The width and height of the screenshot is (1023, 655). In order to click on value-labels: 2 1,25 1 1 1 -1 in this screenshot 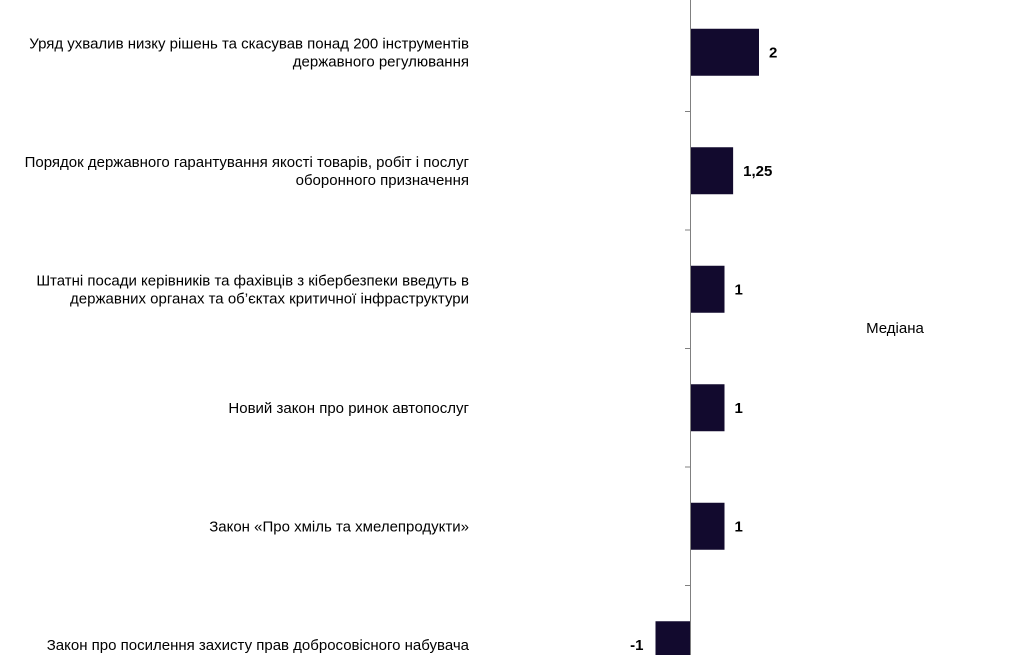, I will do `click(703, 349)`.